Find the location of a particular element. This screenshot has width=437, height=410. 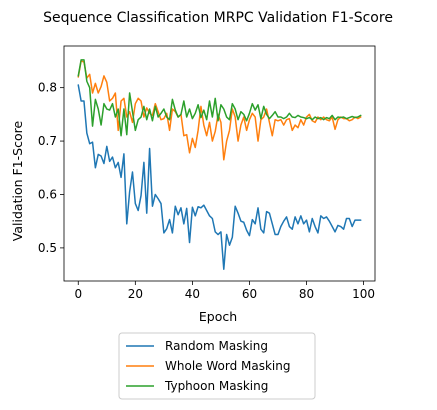

y-axis: 0.5 0.6 0.7 0.8 is located at coordinates (51, 168).